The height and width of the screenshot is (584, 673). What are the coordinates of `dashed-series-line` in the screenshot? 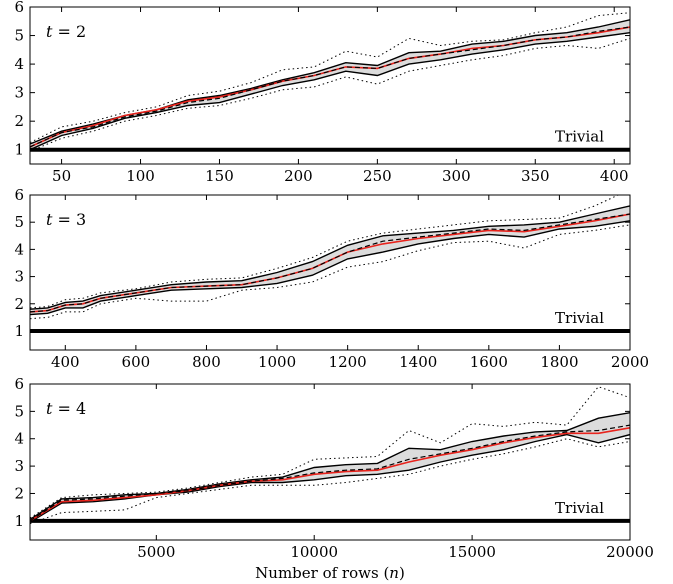 It's located at (330, 473).